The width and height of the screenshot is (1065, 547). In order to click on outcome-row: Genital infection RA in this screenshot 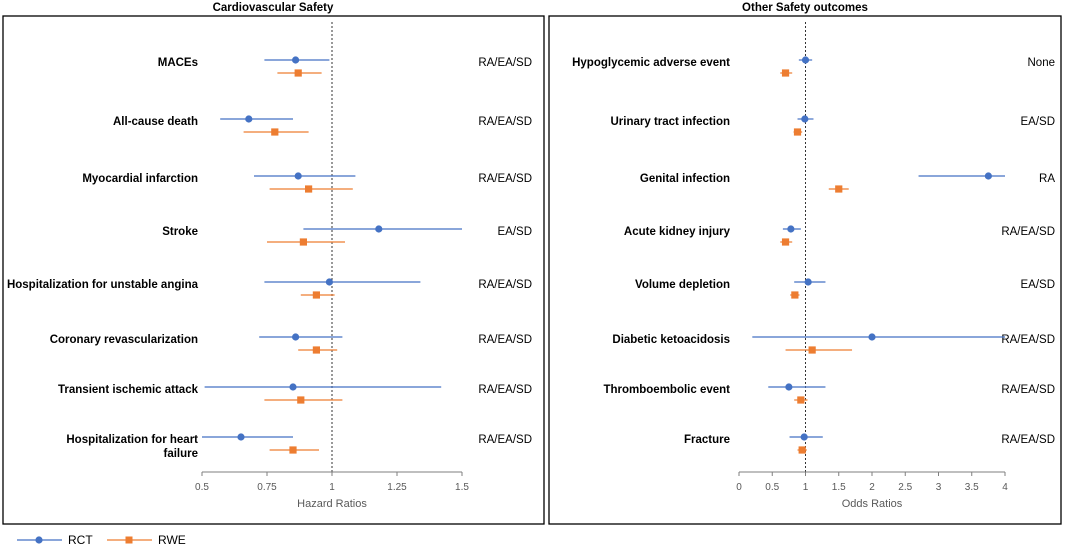, I will do `click(847, 182)`.